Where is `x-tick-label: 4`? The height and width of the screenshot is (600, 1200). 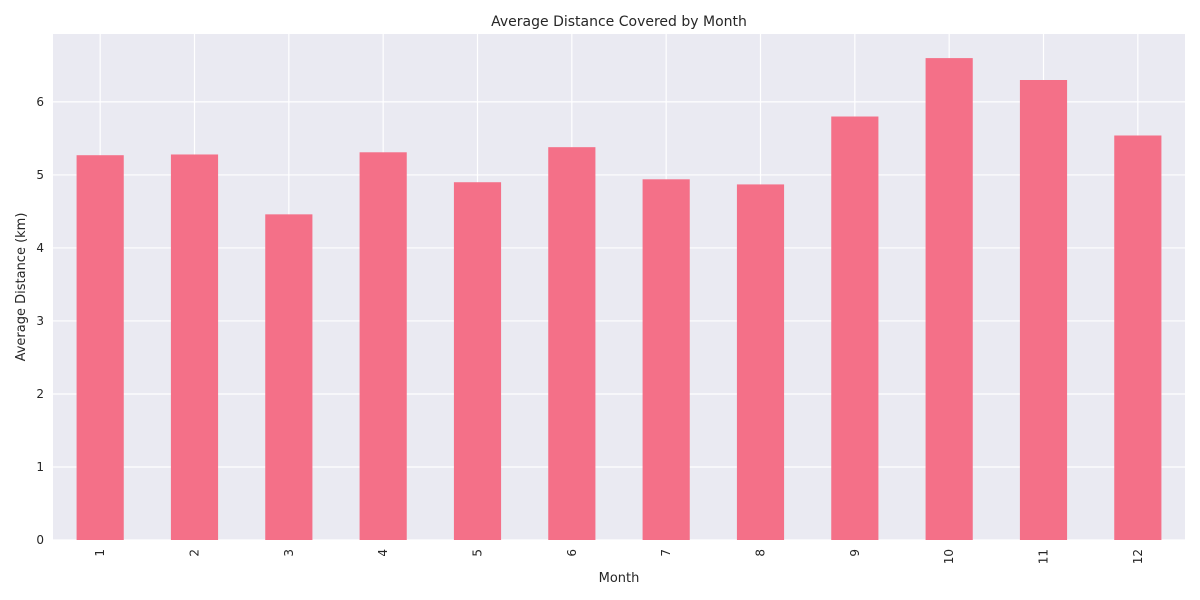 x-tick-label: 4 is located at coordinates (383, 553).